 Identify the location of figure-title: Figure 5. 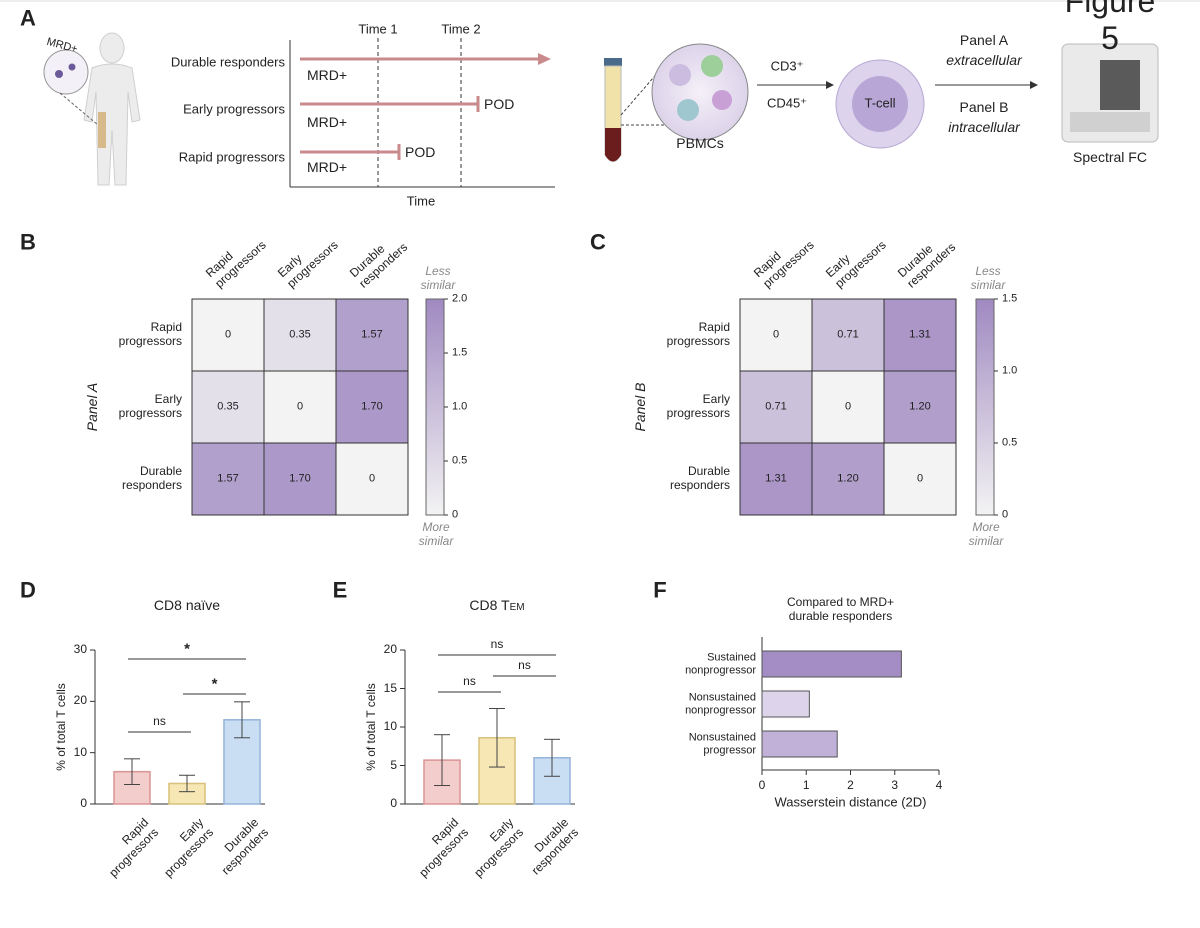
(1110, 28).